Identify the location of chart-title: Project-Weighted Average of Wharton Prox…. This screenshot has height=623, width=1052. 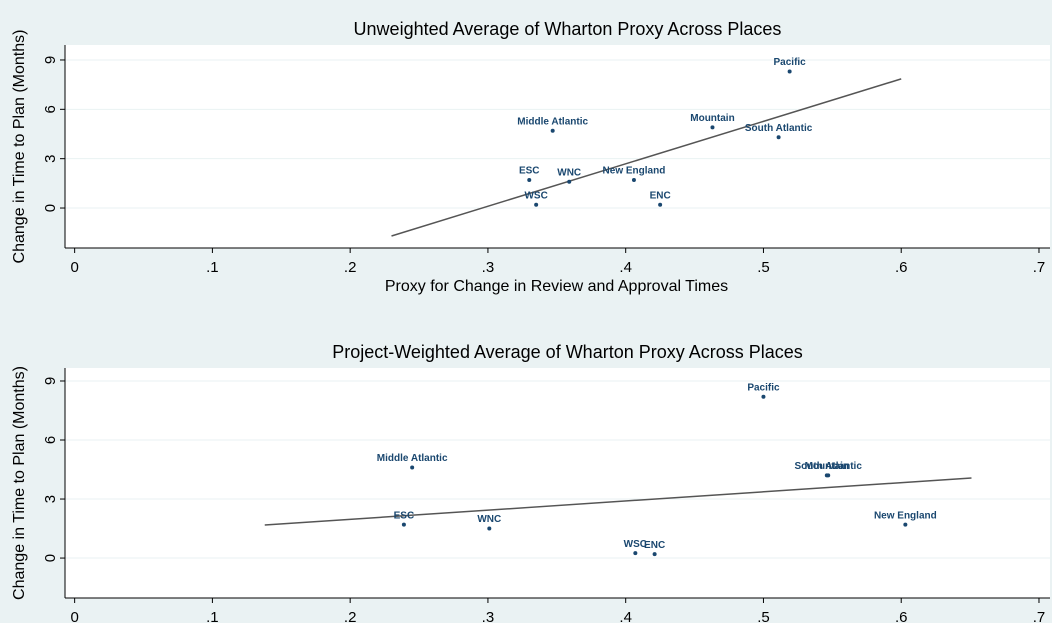
(567, 352).